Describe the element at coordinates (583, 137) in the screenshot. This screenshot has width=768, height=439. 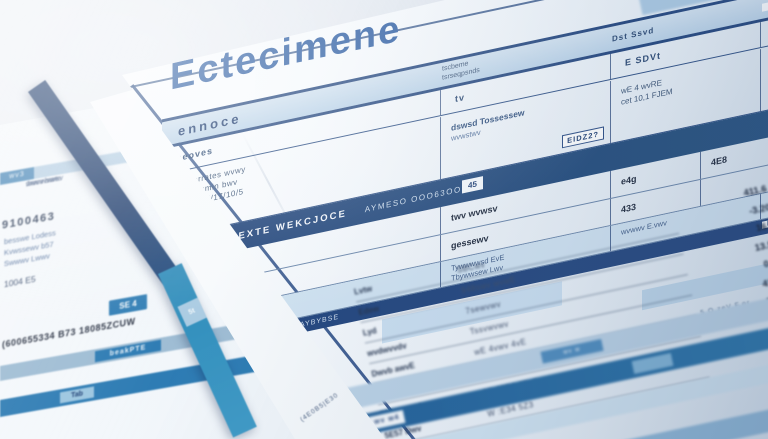
I see `detail-chip: EIDZ2?` at that location.